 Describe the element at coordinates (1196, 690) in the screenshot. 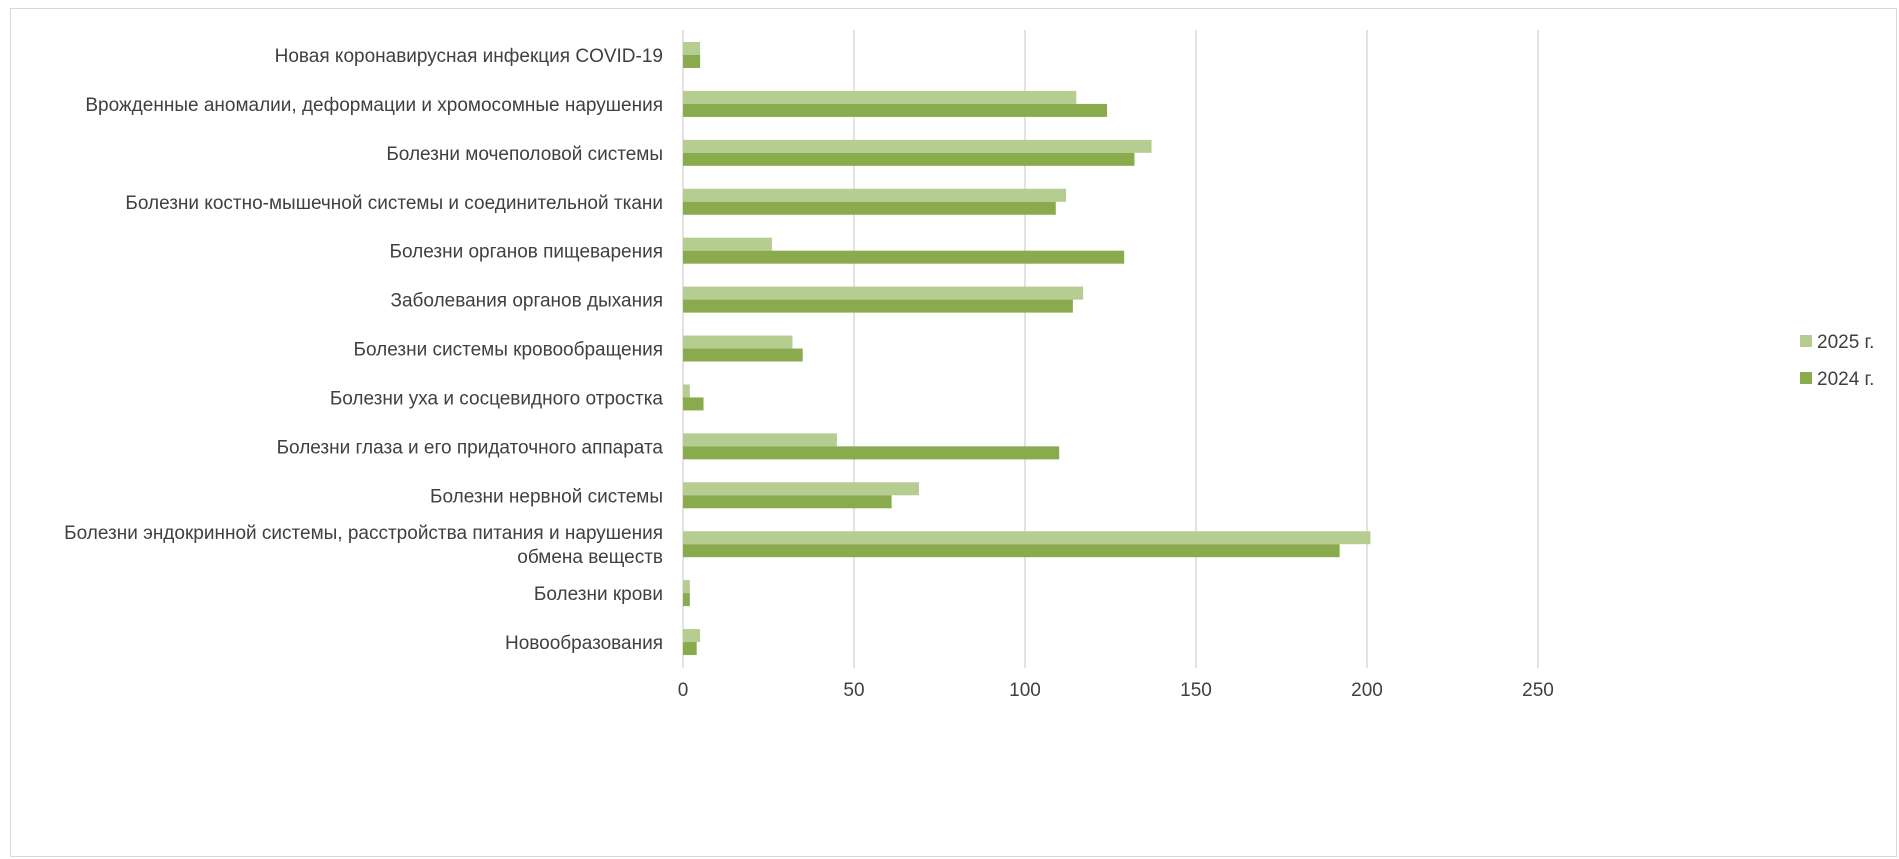

I see `x-tick-label: 150` at that location.